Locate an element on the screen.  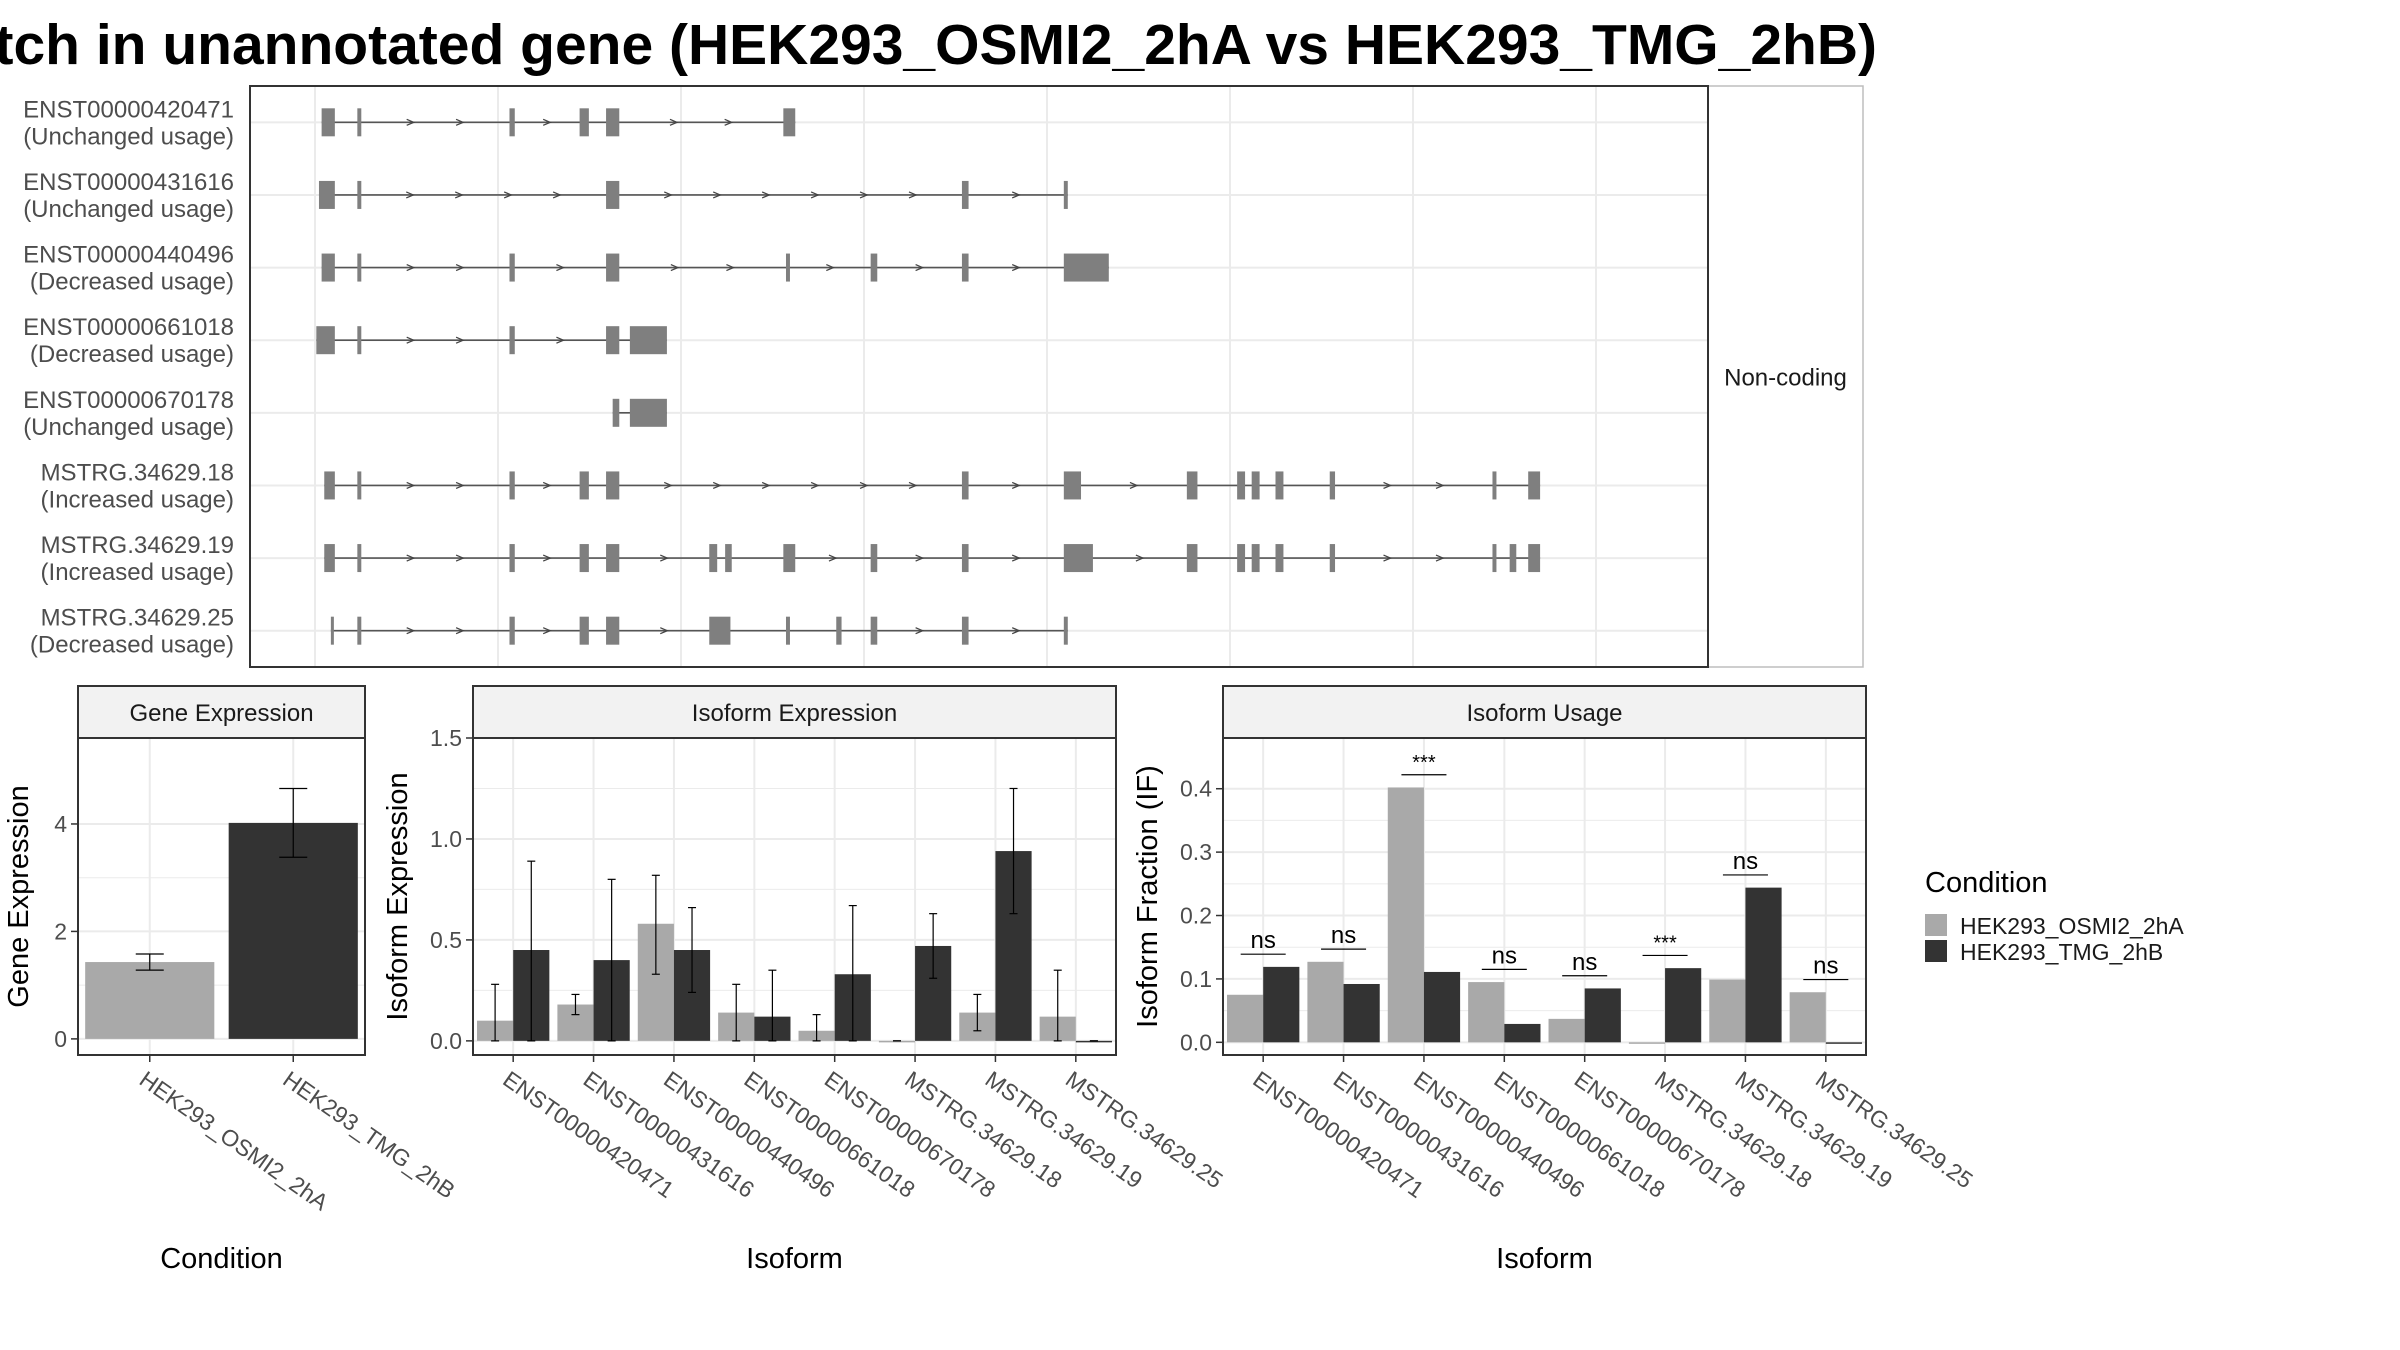
bar-enst00000661018-s1 is located at coordinates (1522, 1033).